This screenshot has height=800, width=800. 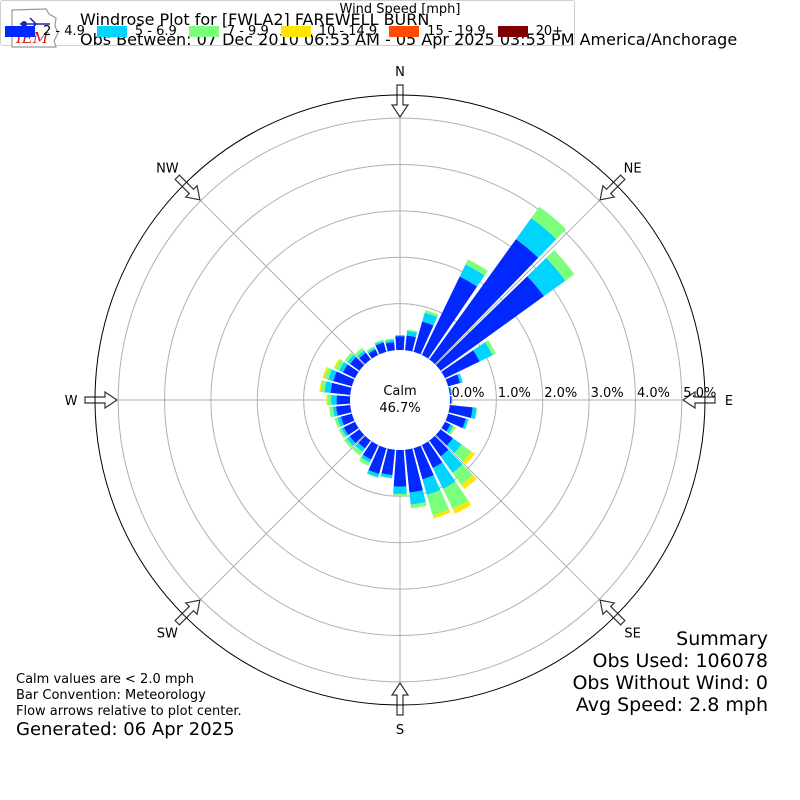 What do you see at coordinates (460, 364) in the screenshot?
I see `bar-60deg-bin0` at bounding box center [460, 364].